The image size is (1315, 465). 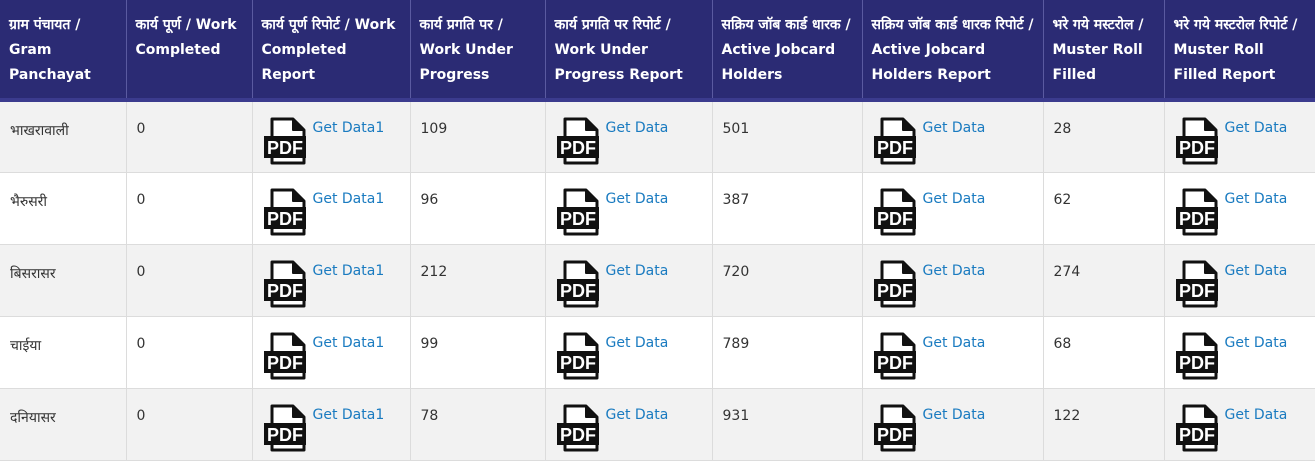 I want to click on cell-active-jobcard-holders: 720, so click(x=787, y=280).